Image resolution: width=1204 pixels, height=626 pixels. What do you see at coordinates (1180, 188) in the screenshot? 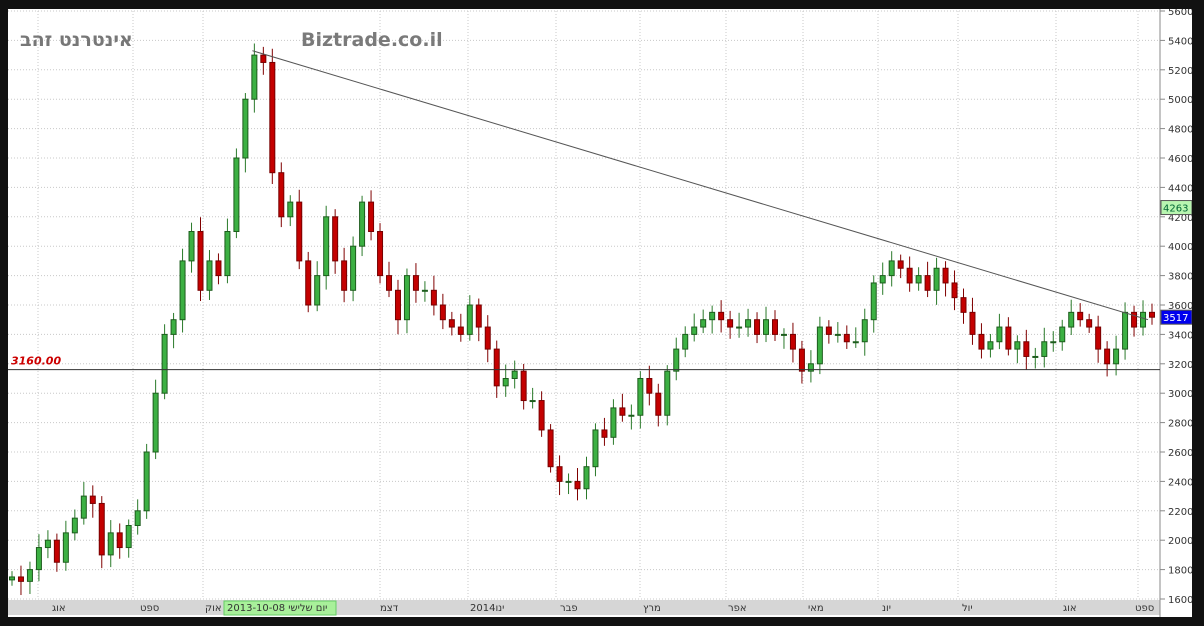
I see `y-tick-label: 4400` at bounding box center [1180, 188].